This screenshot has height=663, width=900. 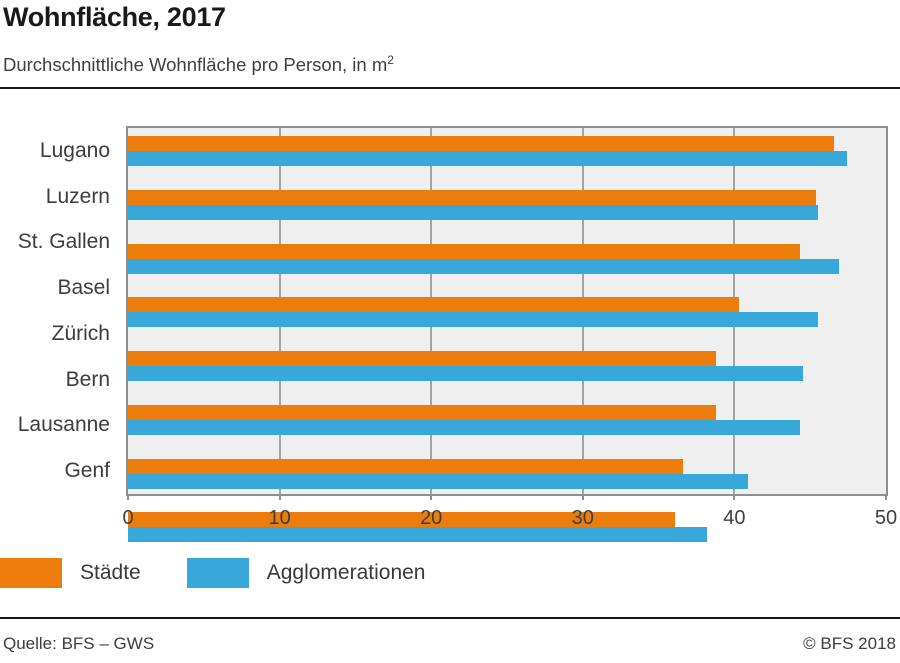 What do you see at coordinates (464, 251) in the screenshot?
I see `bar-städte-st-gallen` at bounding box center [464, 251].